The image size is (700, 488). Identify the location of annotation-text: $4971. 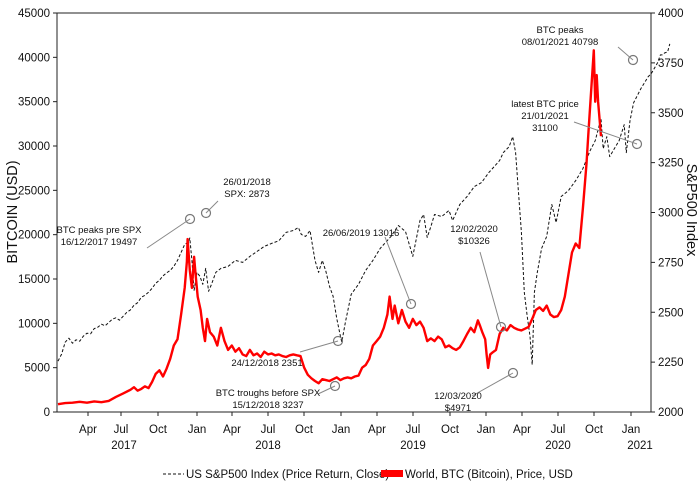
(458, 408).